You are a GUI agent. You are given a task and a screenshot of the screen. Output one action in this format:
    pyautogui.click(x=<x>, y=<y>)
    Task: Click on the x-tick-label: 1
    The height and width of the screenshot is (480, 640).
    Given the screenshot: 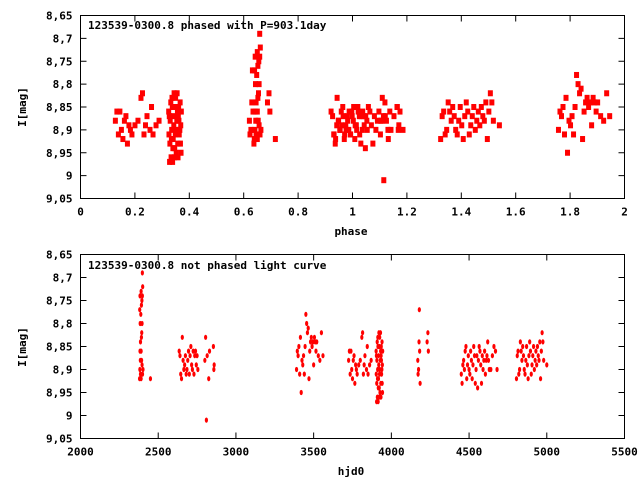 What is the action you would take?
    pyautogui.click(x=352, y=212)
    